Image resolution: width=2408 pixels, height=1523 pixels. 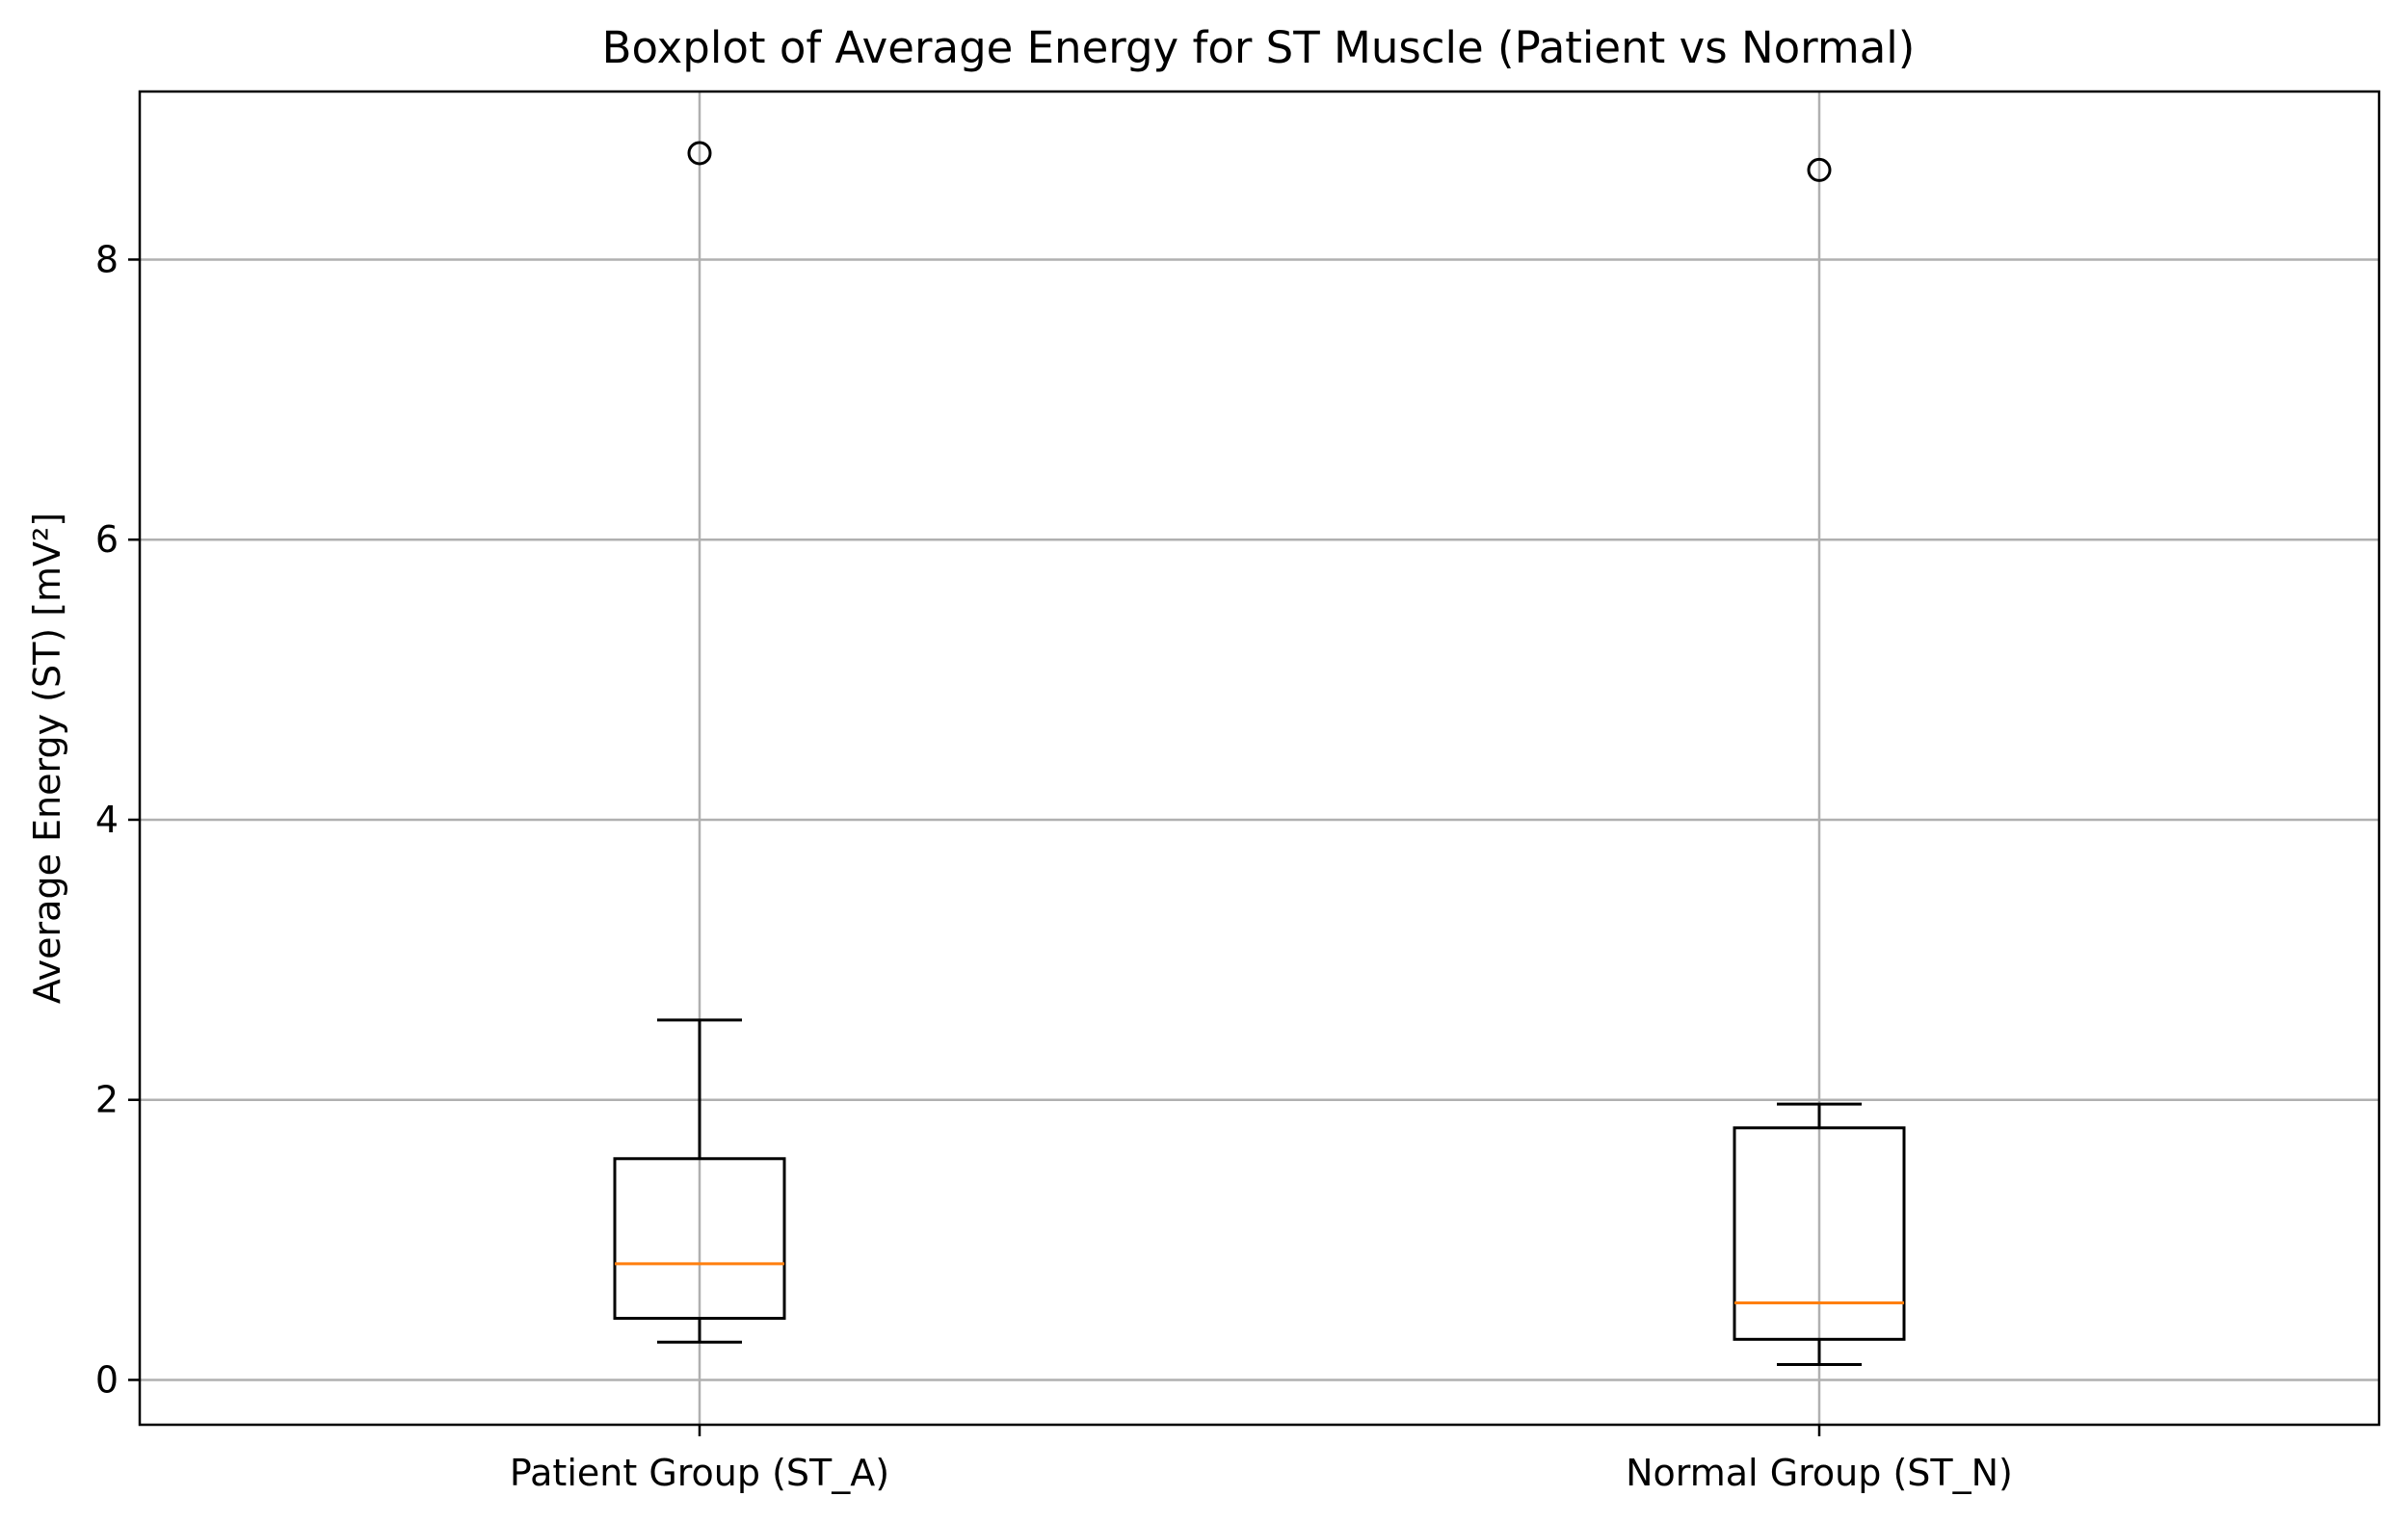 I want to click on x-tick-label-1: Normal Group (ST_N), so click(x=1819, y=1473).